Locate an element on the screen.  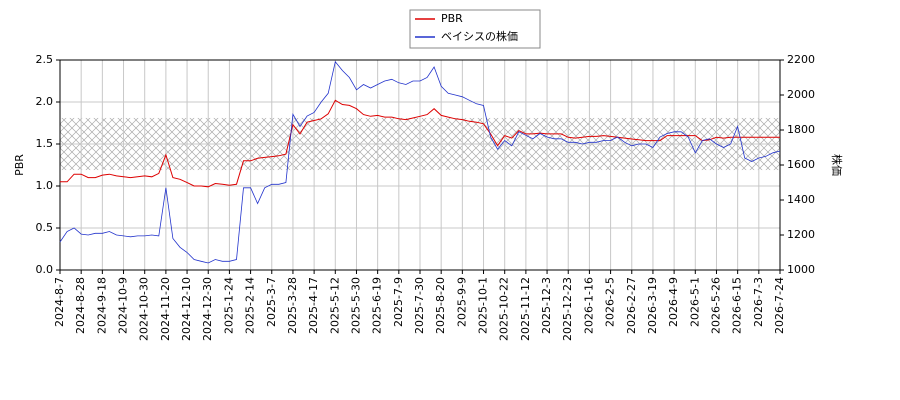
y2-axis-label: 株価 is located at coordinates (837, 165).